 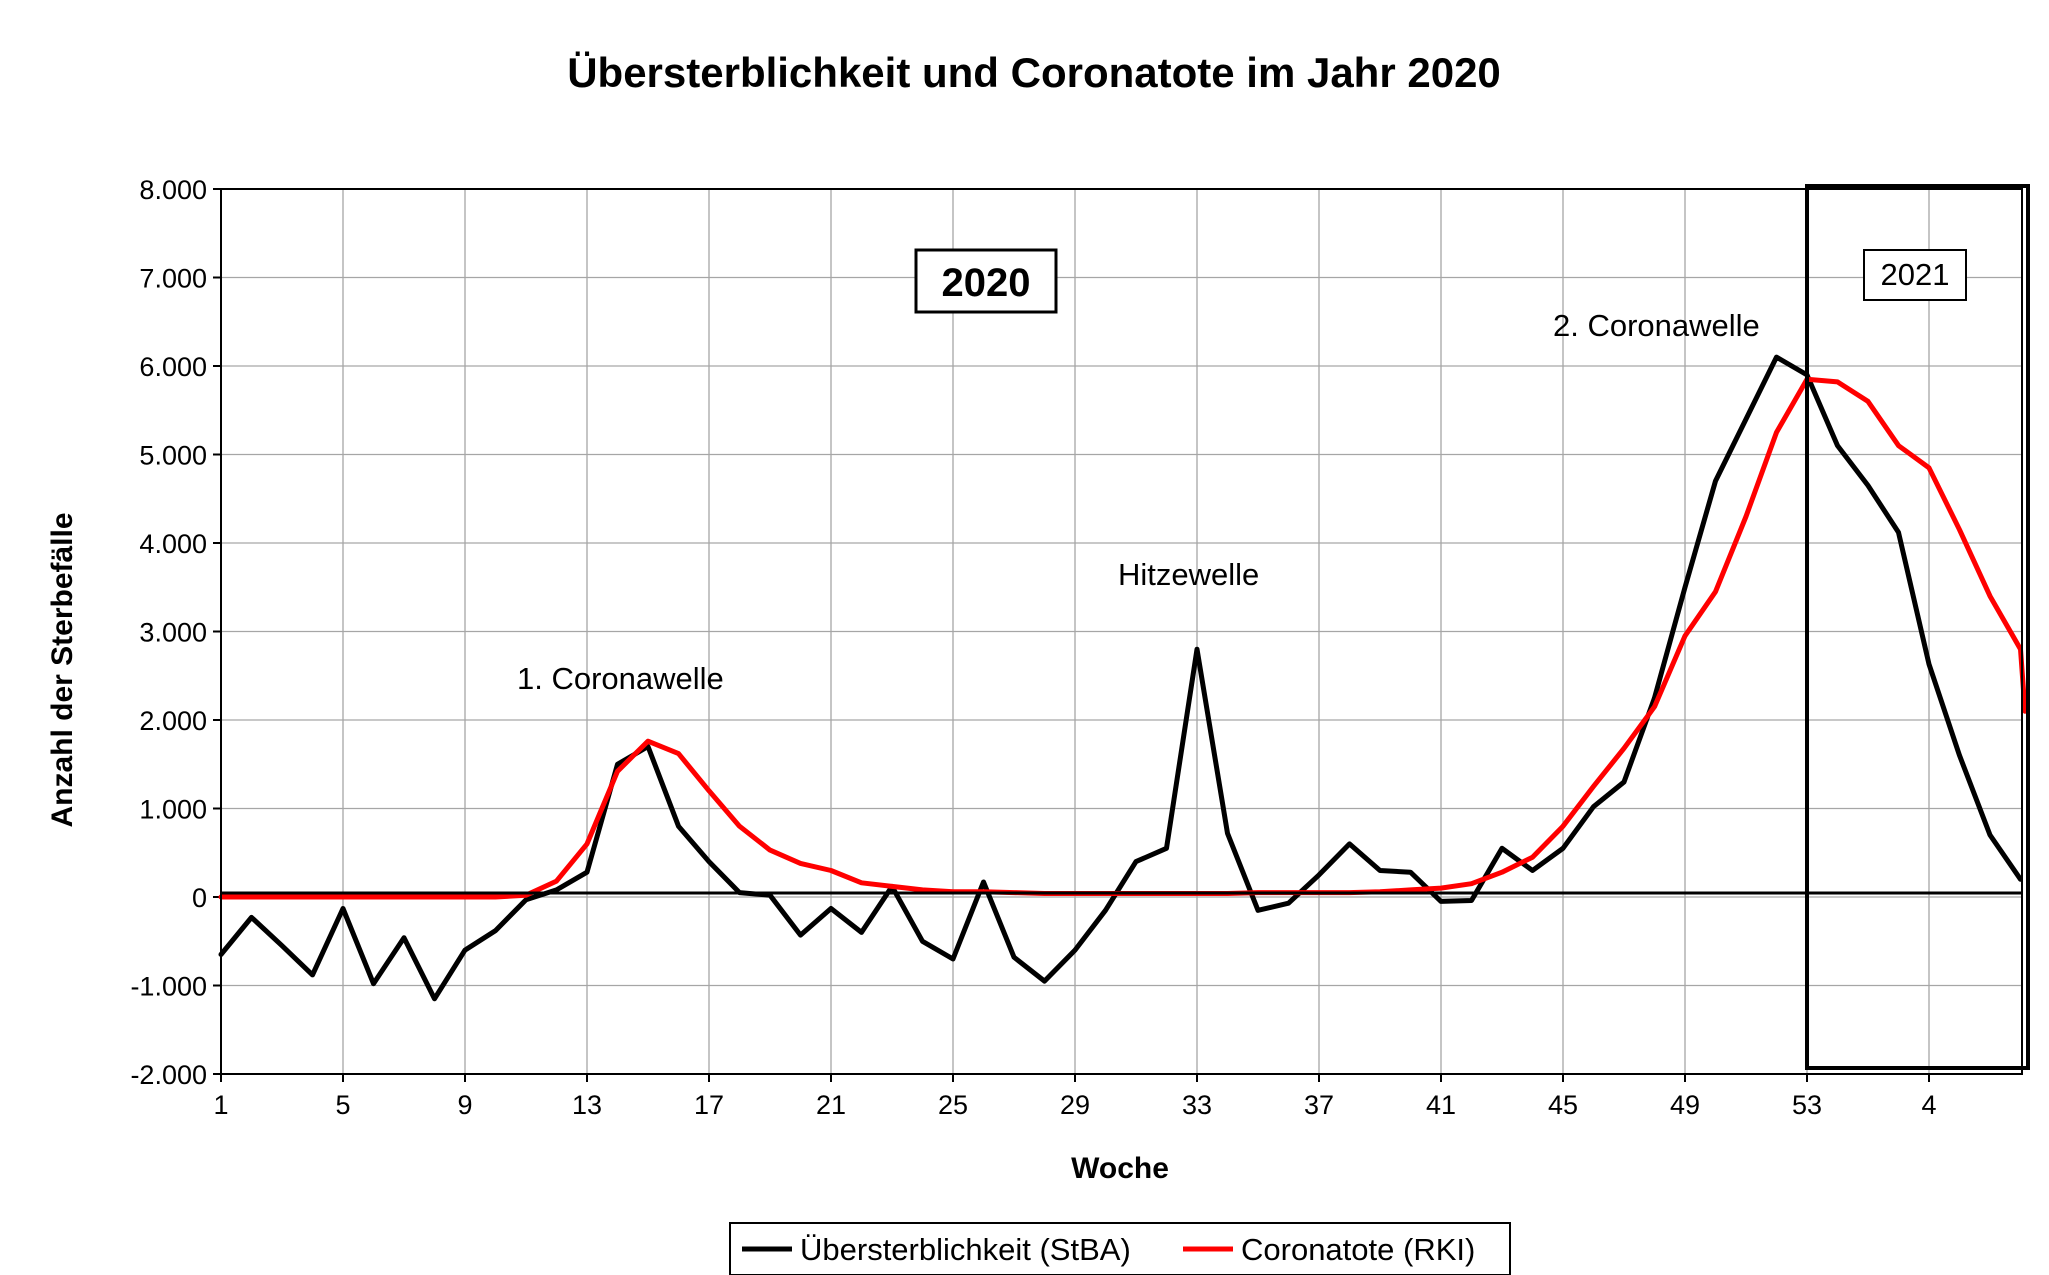 What do you see at coordinates (1928, 1105) in the screenshot?
I see `x-tick-label: 4` at bounding box center [1928, 1105].